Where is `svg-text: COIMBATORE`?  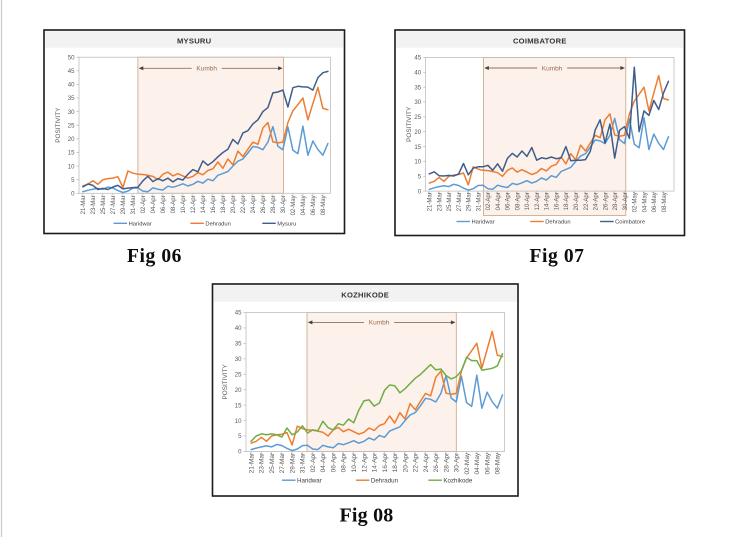
svg-text: COIMBATORE is located at coordinates (540, 41).